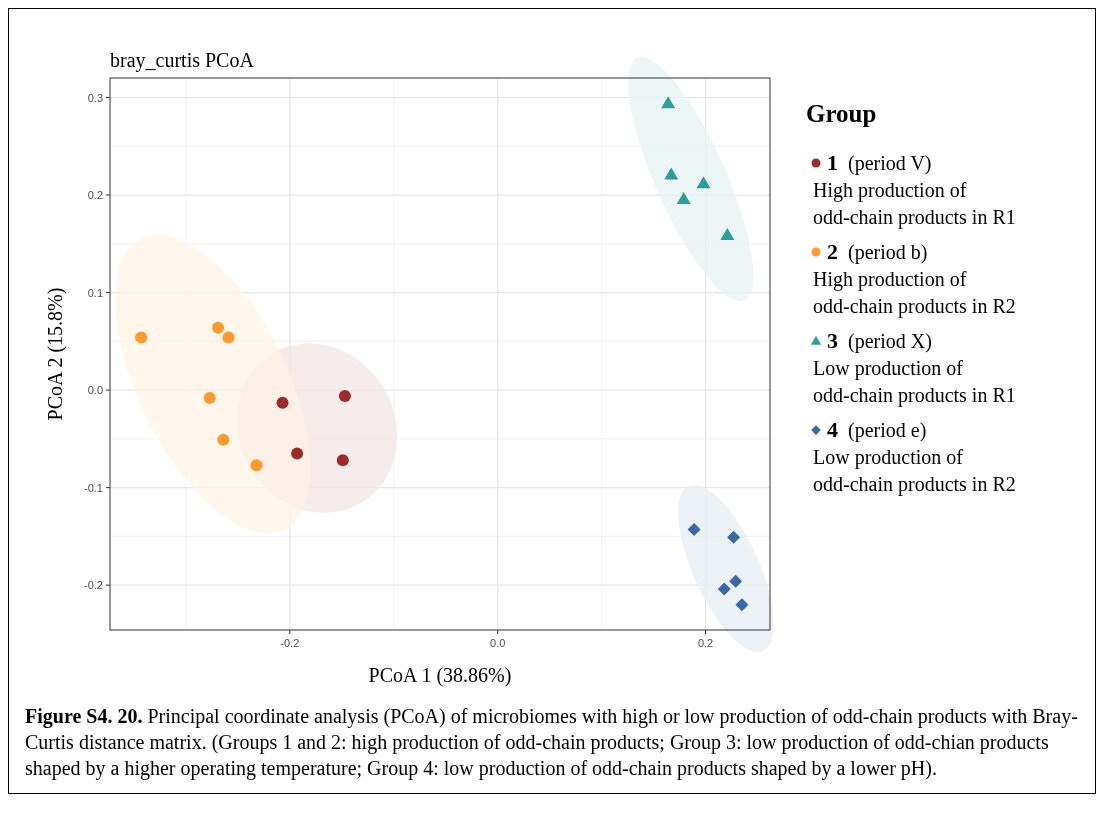 Image resolution: width=1104 pixels, height=832 pixels. Describe the element at coordinates (95, 292) in the screenshot. I see `y-tick-label: 0.1` at that location.